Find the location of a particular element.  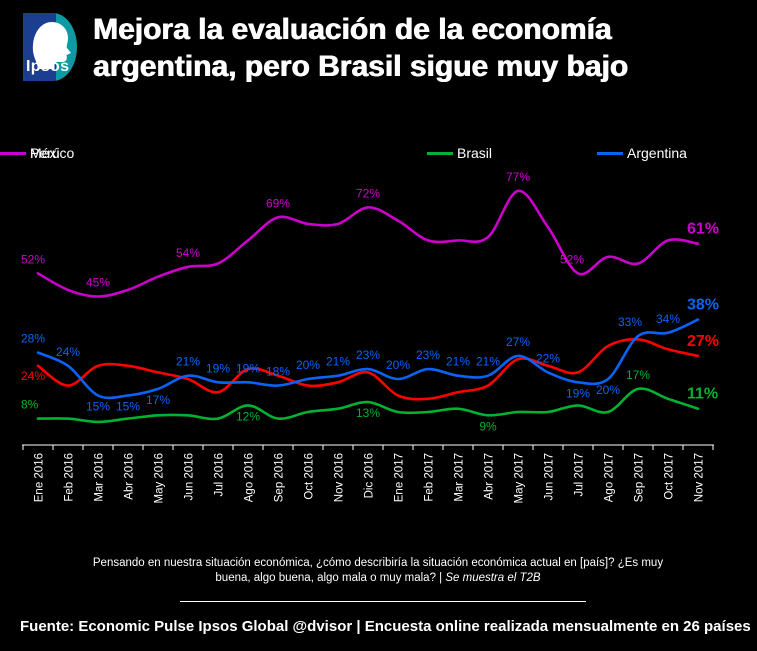

svg-text: Jun 2017 is located at coordinates (550, 476).